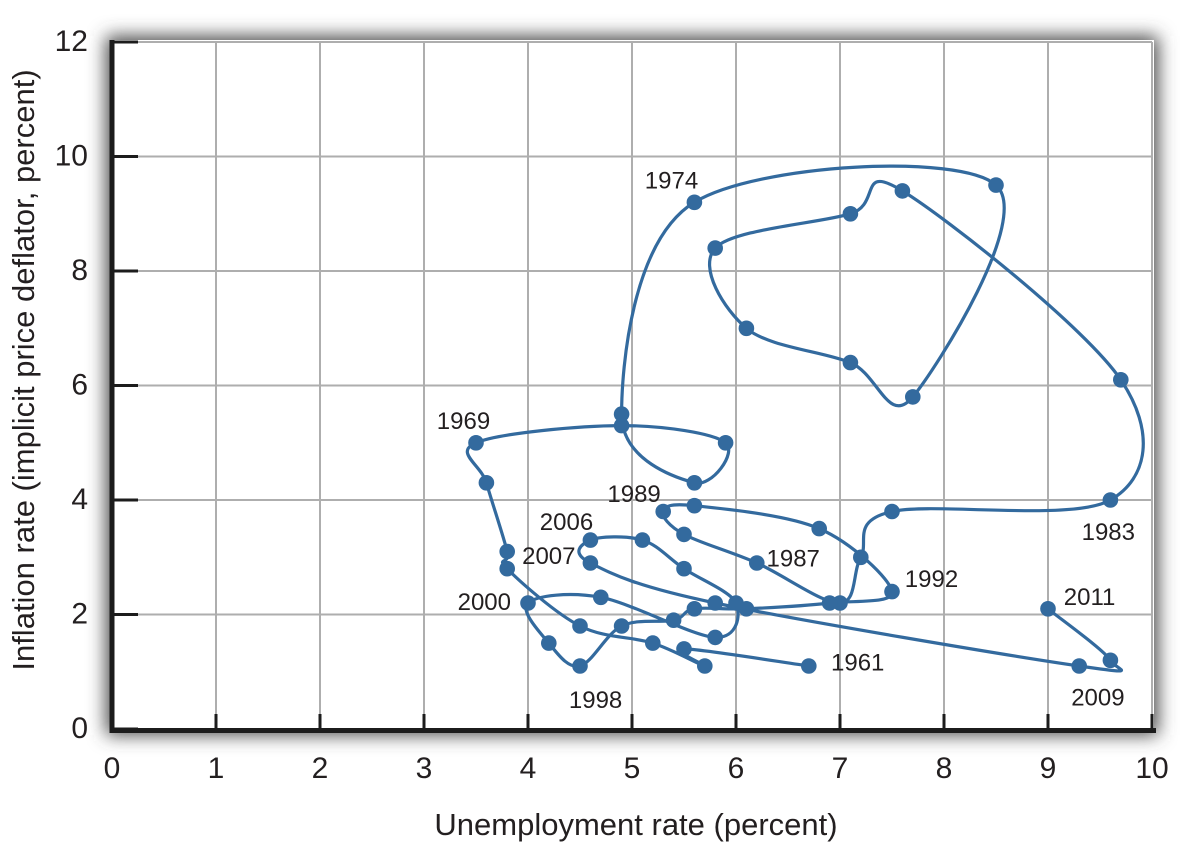 The image size is (1196, 845). I want to click on y-tick-label-2: 2, so click(79, 614).